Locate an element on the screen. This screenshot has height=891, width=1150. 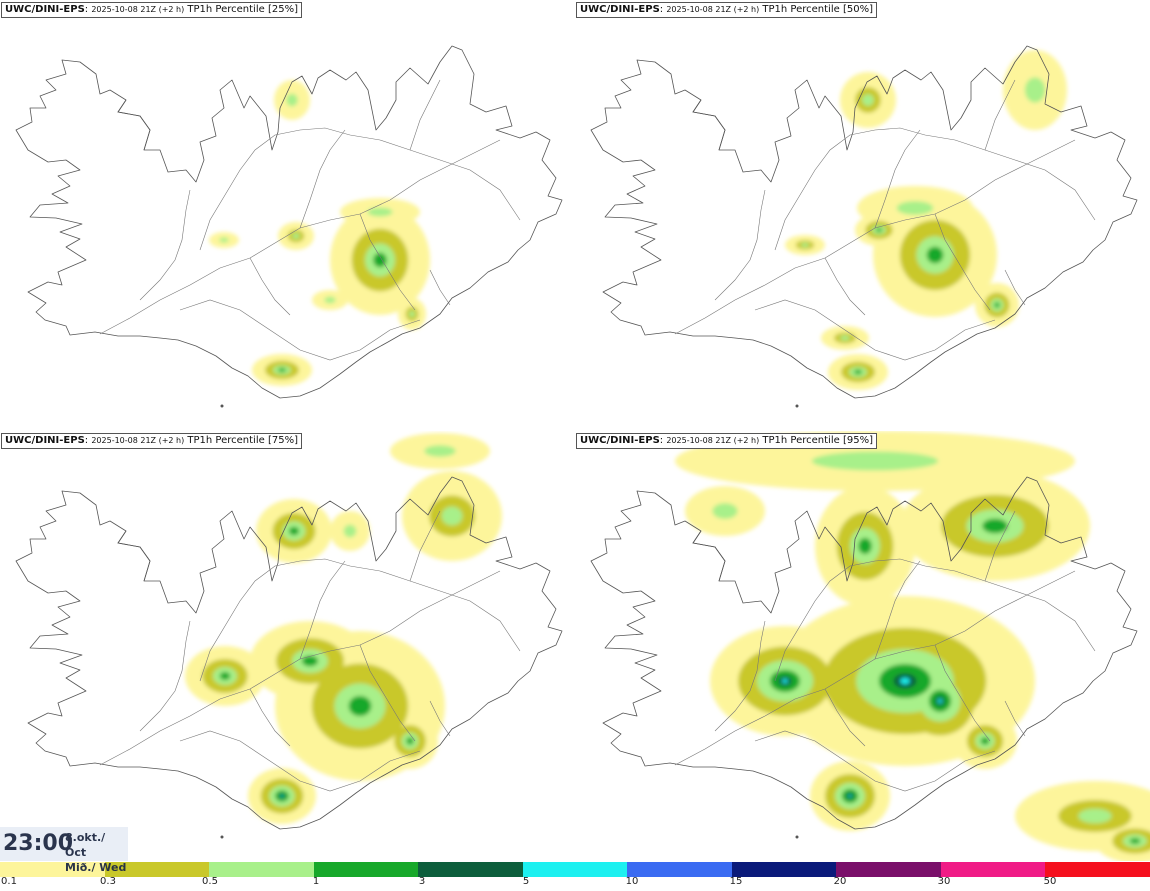
colorbar-label: 0.3 is located at coordinates (108, 881).